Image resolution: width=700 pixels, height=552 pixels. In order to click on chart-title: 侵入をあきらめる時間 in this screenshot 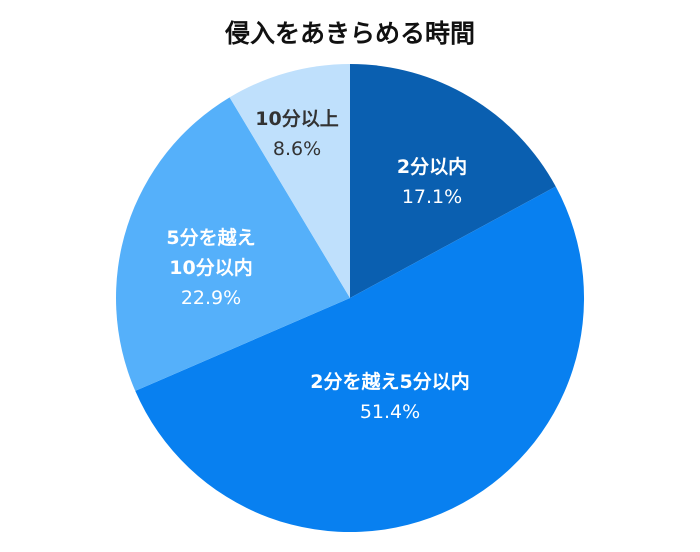, I will do `click(349, 33)`.